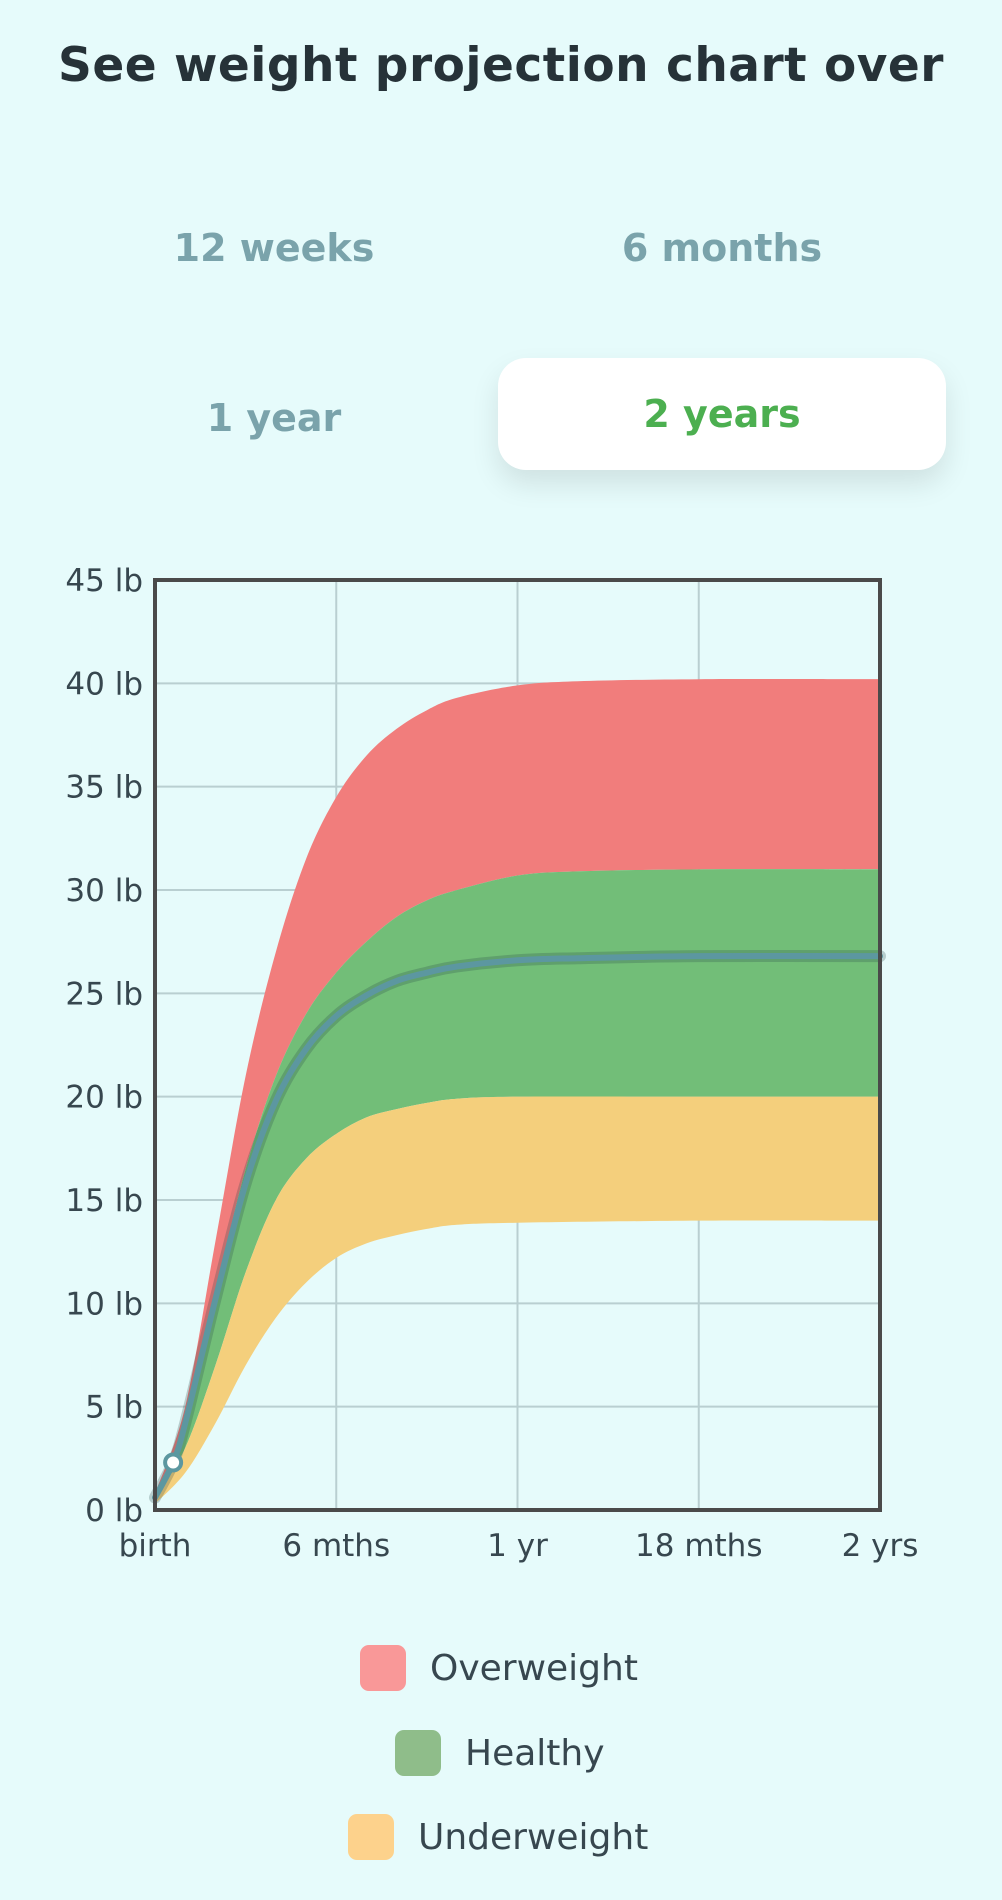 This screenshot has width=1002, height=1900. What do you see at coordinates (173, 1462) in the screenshot?
I see `current-weight-marker` at bounding box center [173, 1462].